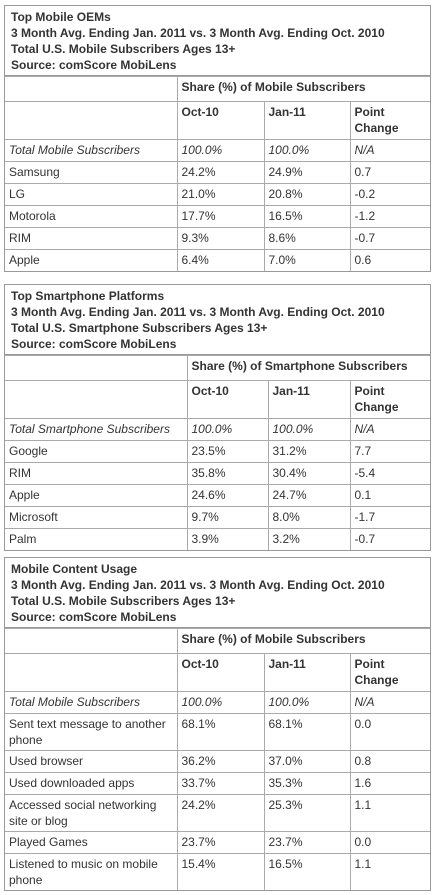 This screenshot has height=895, width=437. What do you see at coordinates (96, 429) in the screenshot?
I see `row-label: Total Smartphone Subscribers` at bounding box center [96, 429].